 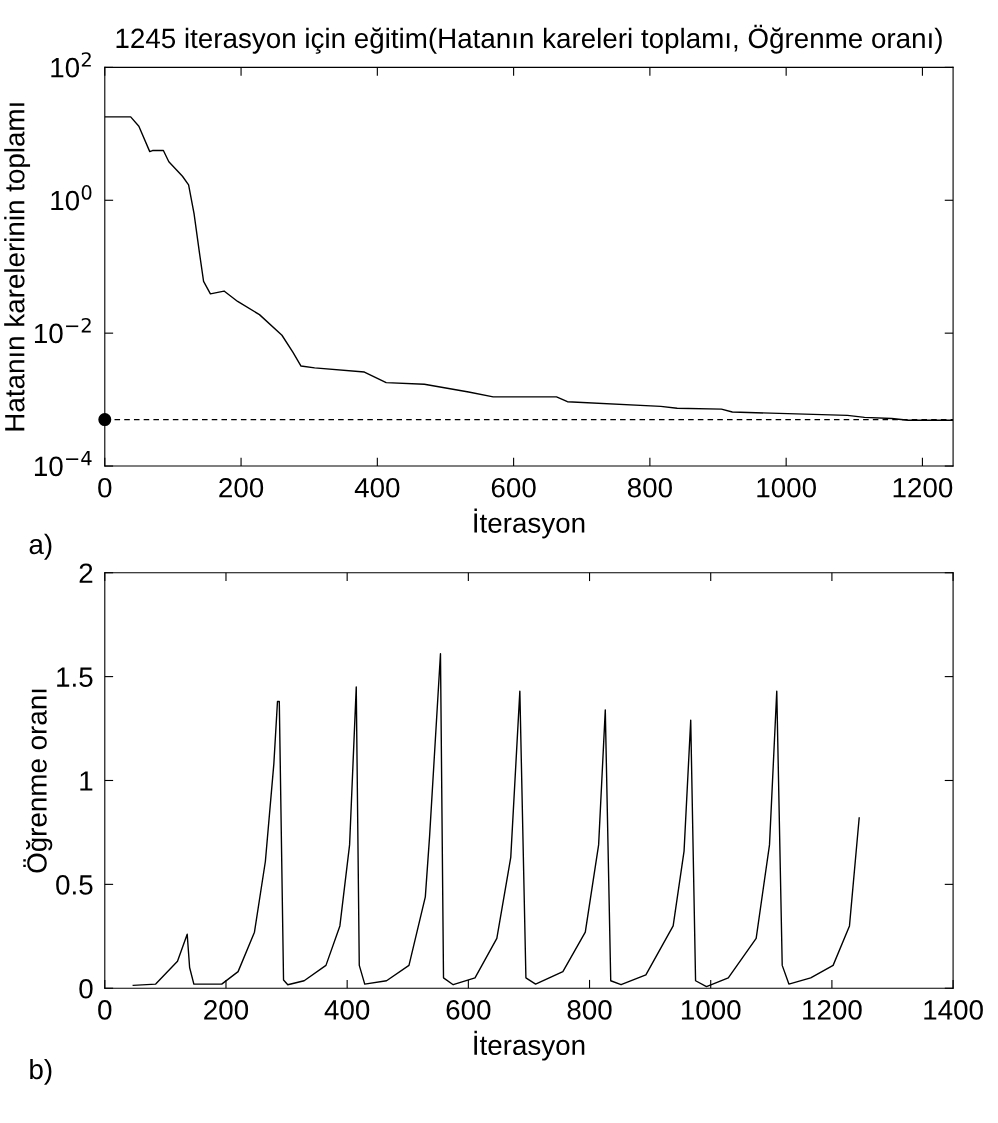 What do you see at coordinates (40, 546) in the screenshot?
I see `text: a)` at bounding box center [40, 546].